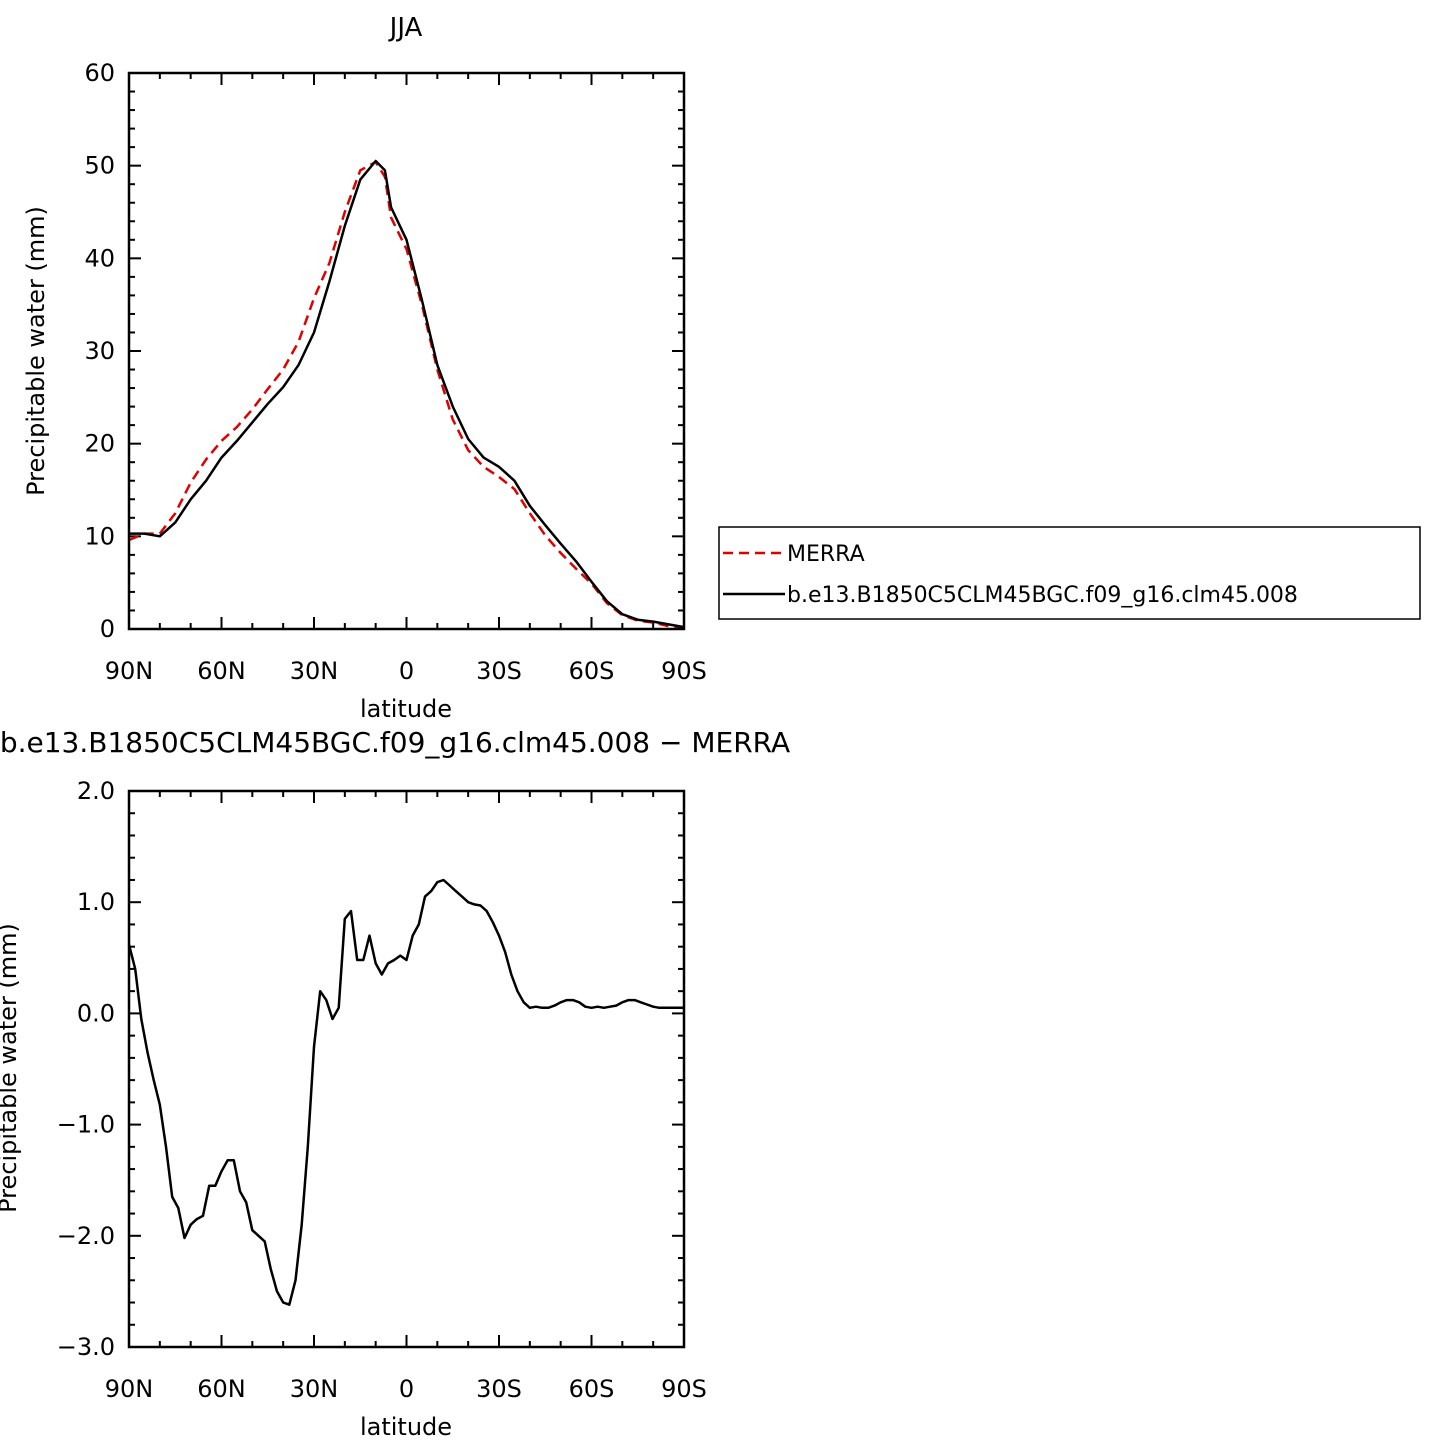 The image size is (1447, 1447). Describe the element at coordinates (99, 536) in the screenshot. I see `top-y-tick-label: 10` at that location.